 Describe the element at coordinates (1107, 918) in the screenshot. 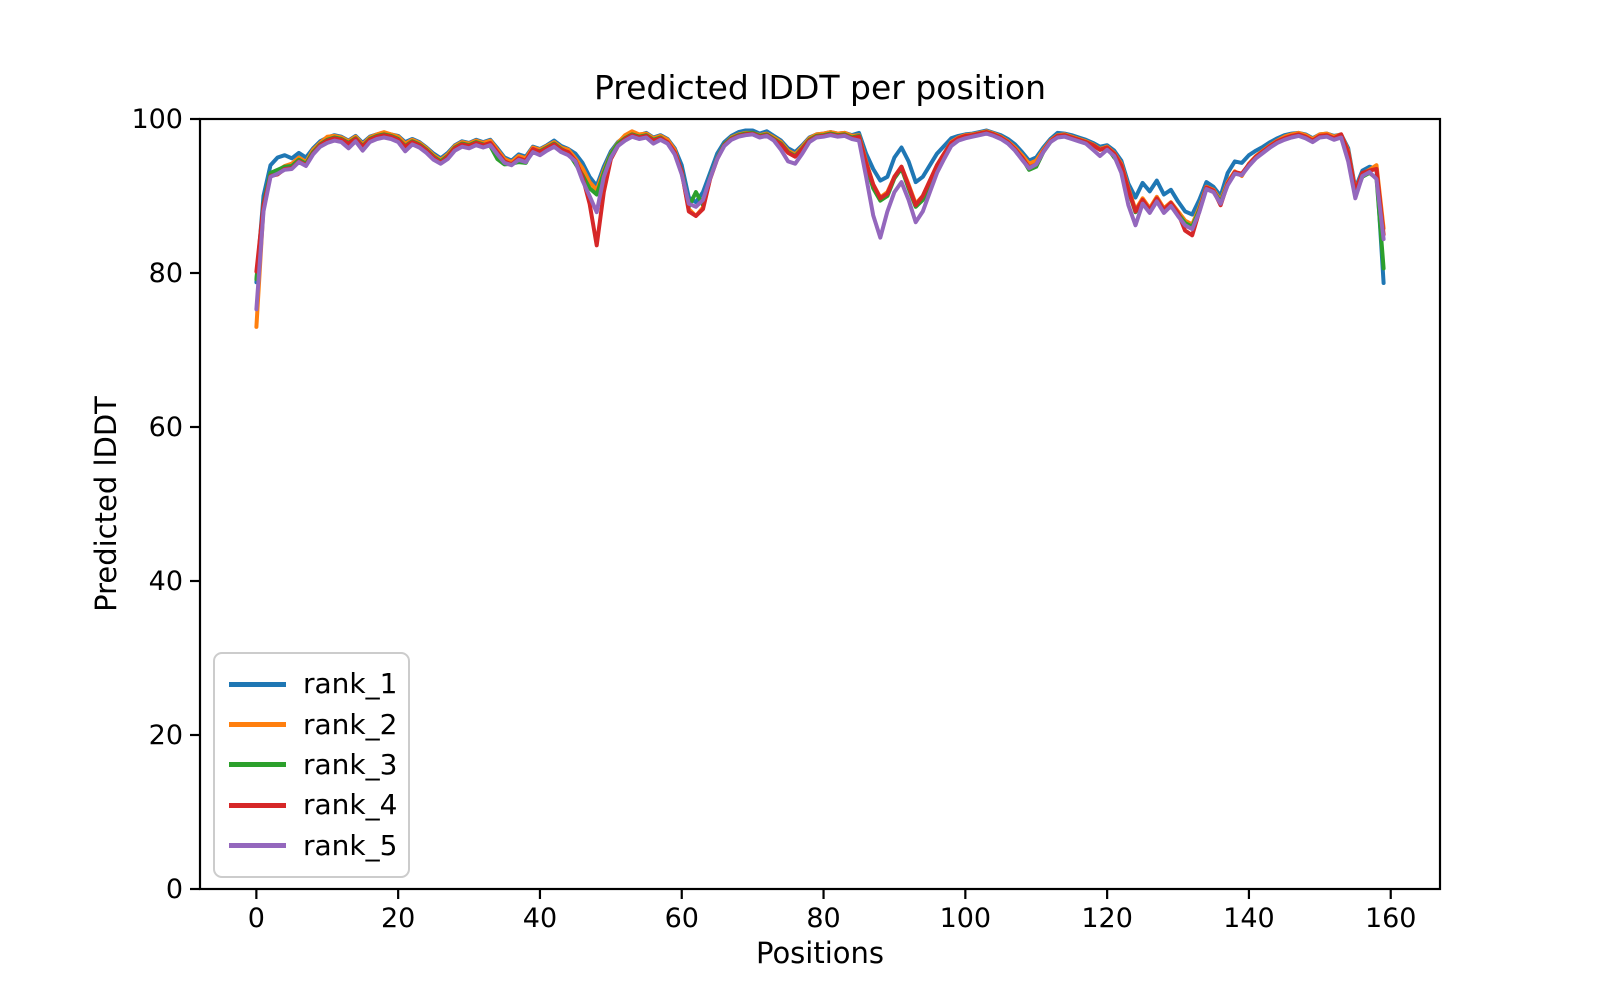

I see `x-tick-label: 120` at that location.